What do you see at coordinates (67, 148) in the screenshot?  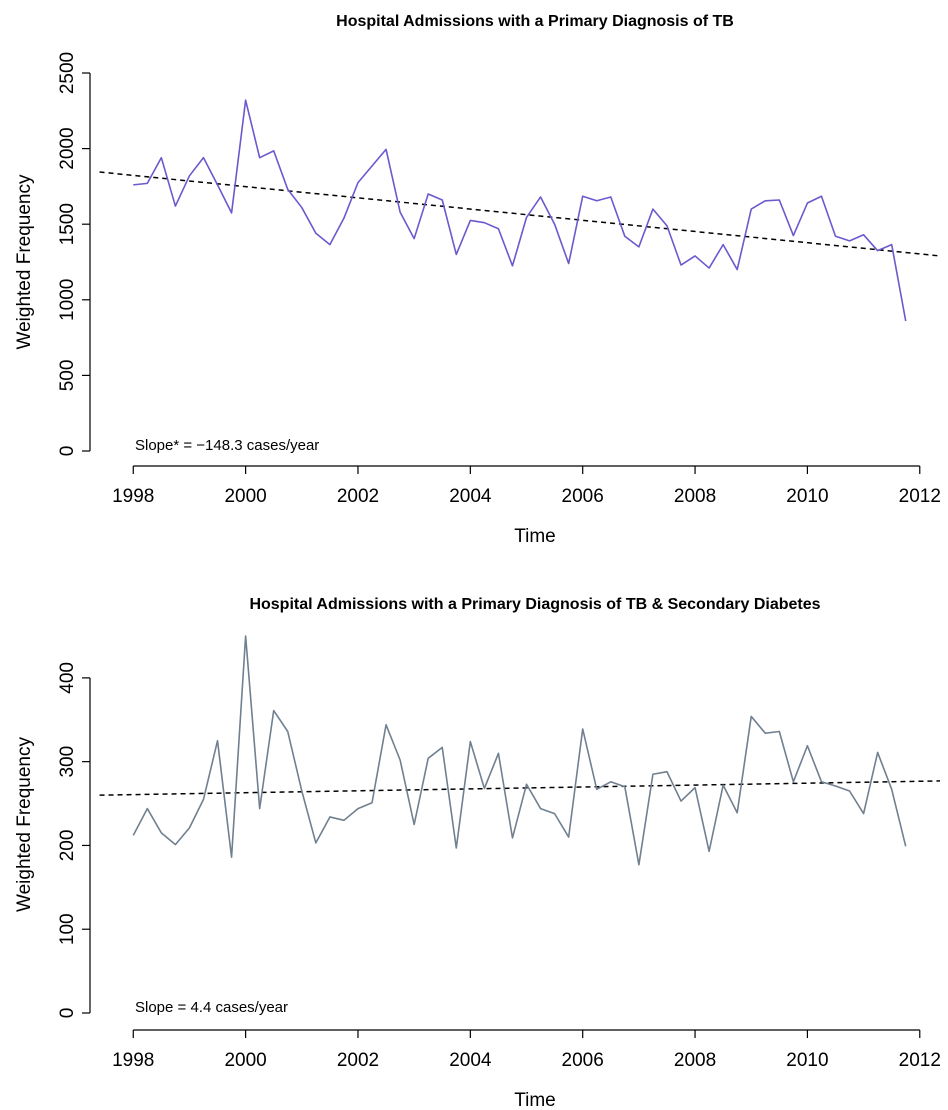 I see `y-tick-label: 2000` at bounding box center [67, 148].